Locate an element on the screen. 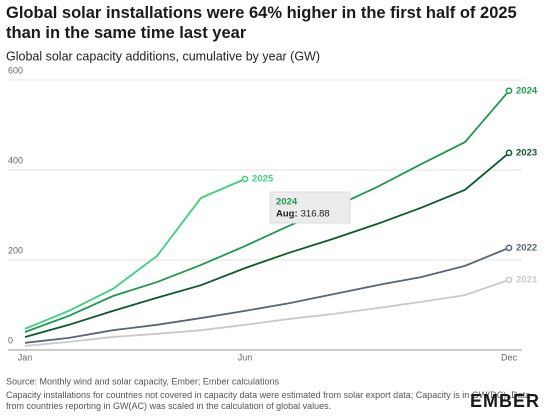  series-label: 2024 is located at coordinates (527, 90).